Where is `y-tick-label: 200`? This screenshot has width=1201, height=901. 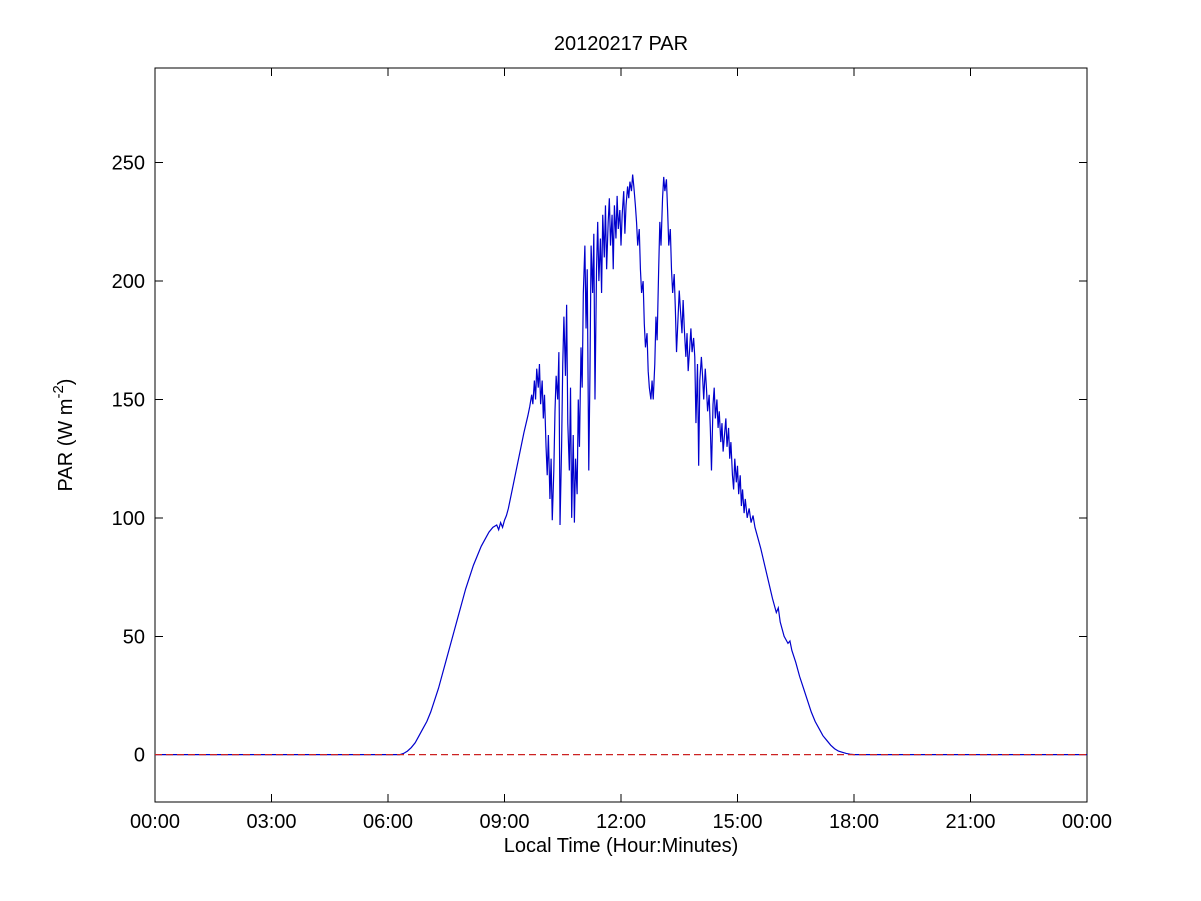
y-tick-label: 200 is located at coordinates (128, 282).